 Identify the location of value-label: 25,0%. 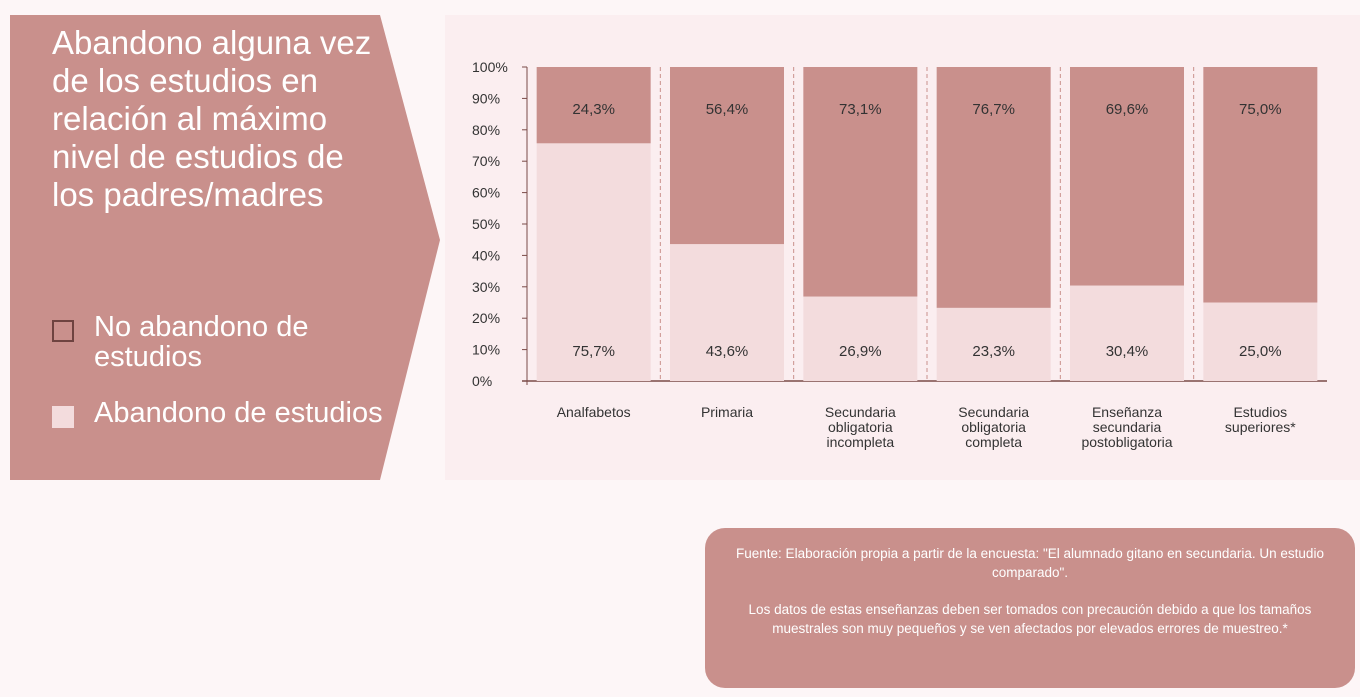
(1260, 351).